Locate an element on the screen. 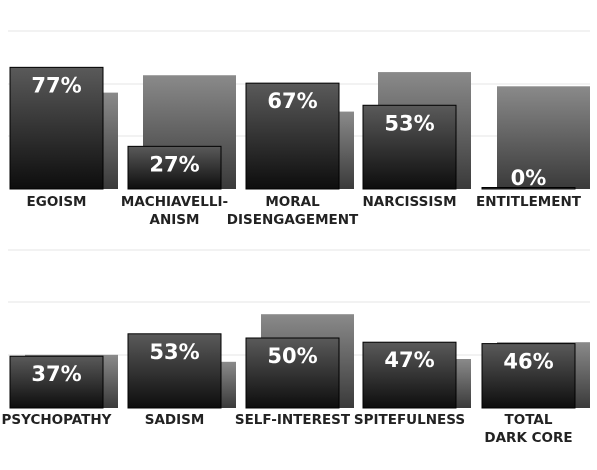 This screenshot has height=470, width=597. bar-primary-psychopathy is located at coordinates (56, 382).